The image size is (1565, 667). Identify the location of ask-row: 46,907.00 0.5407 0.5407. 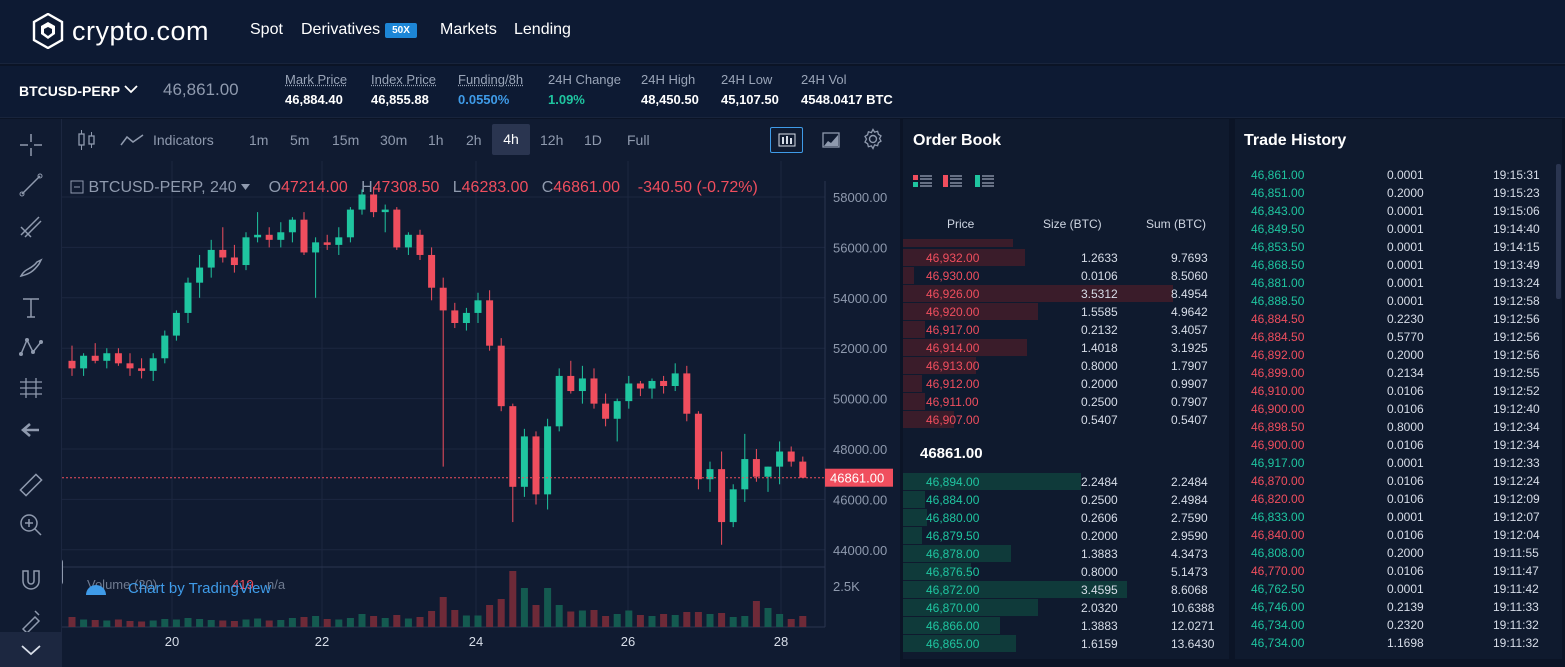
(1066, 420).